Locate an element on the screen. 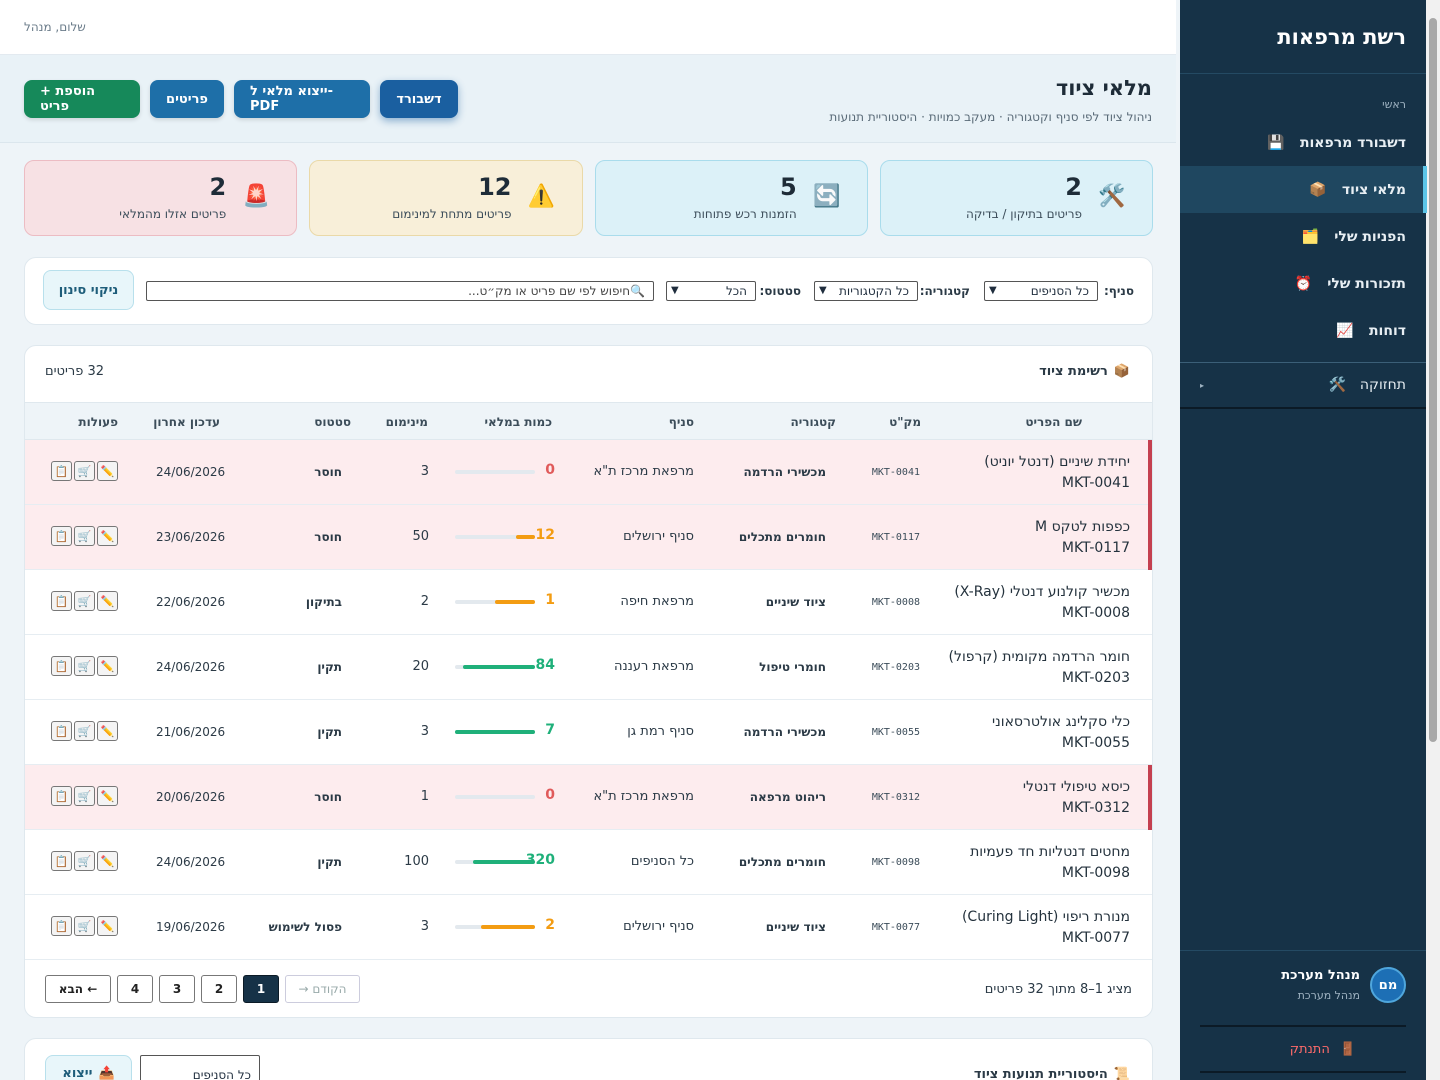 This screenshot has width=1440, height=1080. col-sku: מק"ט is located at coordinates (905, 422).